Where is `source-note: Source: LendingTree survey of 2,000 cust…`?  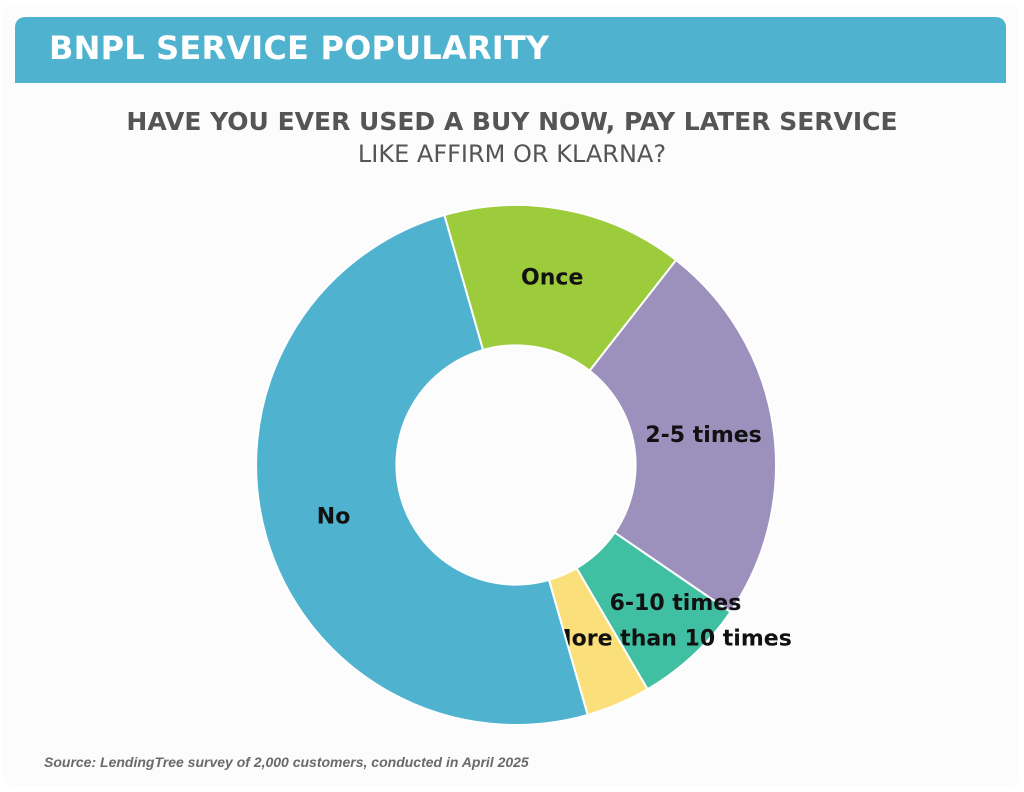 source-note: Source: LendingTree survey of 2,000 cust… is located at coordinates (286, 762).